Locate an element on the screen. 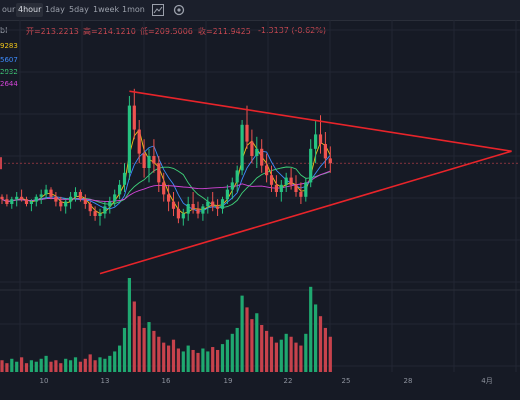  x-tick-label: 13 is located at coordinates (105, 381).